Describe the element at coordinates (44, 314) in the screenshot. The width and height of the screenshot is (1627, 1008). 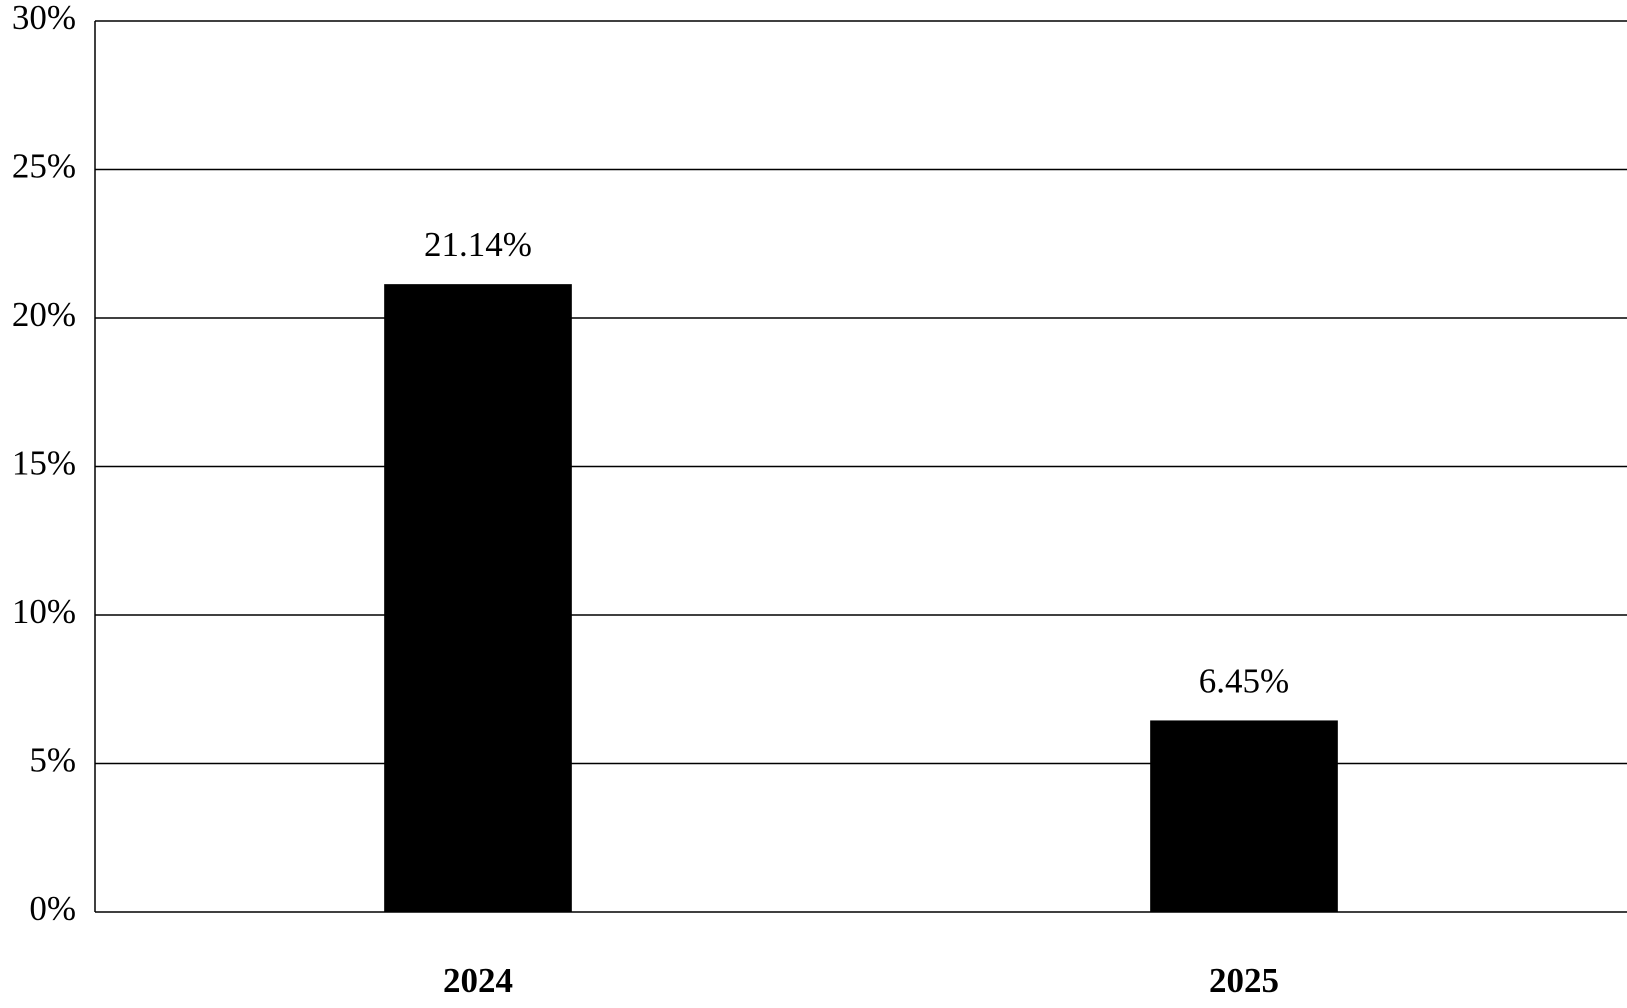
I see `y-tick-label: 20%` at that location.